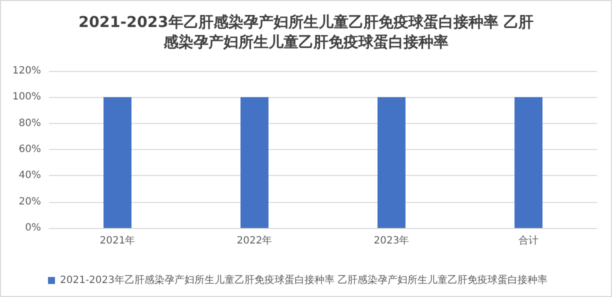 Image resolution: width=612 pixels, height=297 pixels. What do you see at coordinates (392, 240) in the screenshot?
I see `x-tick-label: 2023年` at bounding box center [392, 240].